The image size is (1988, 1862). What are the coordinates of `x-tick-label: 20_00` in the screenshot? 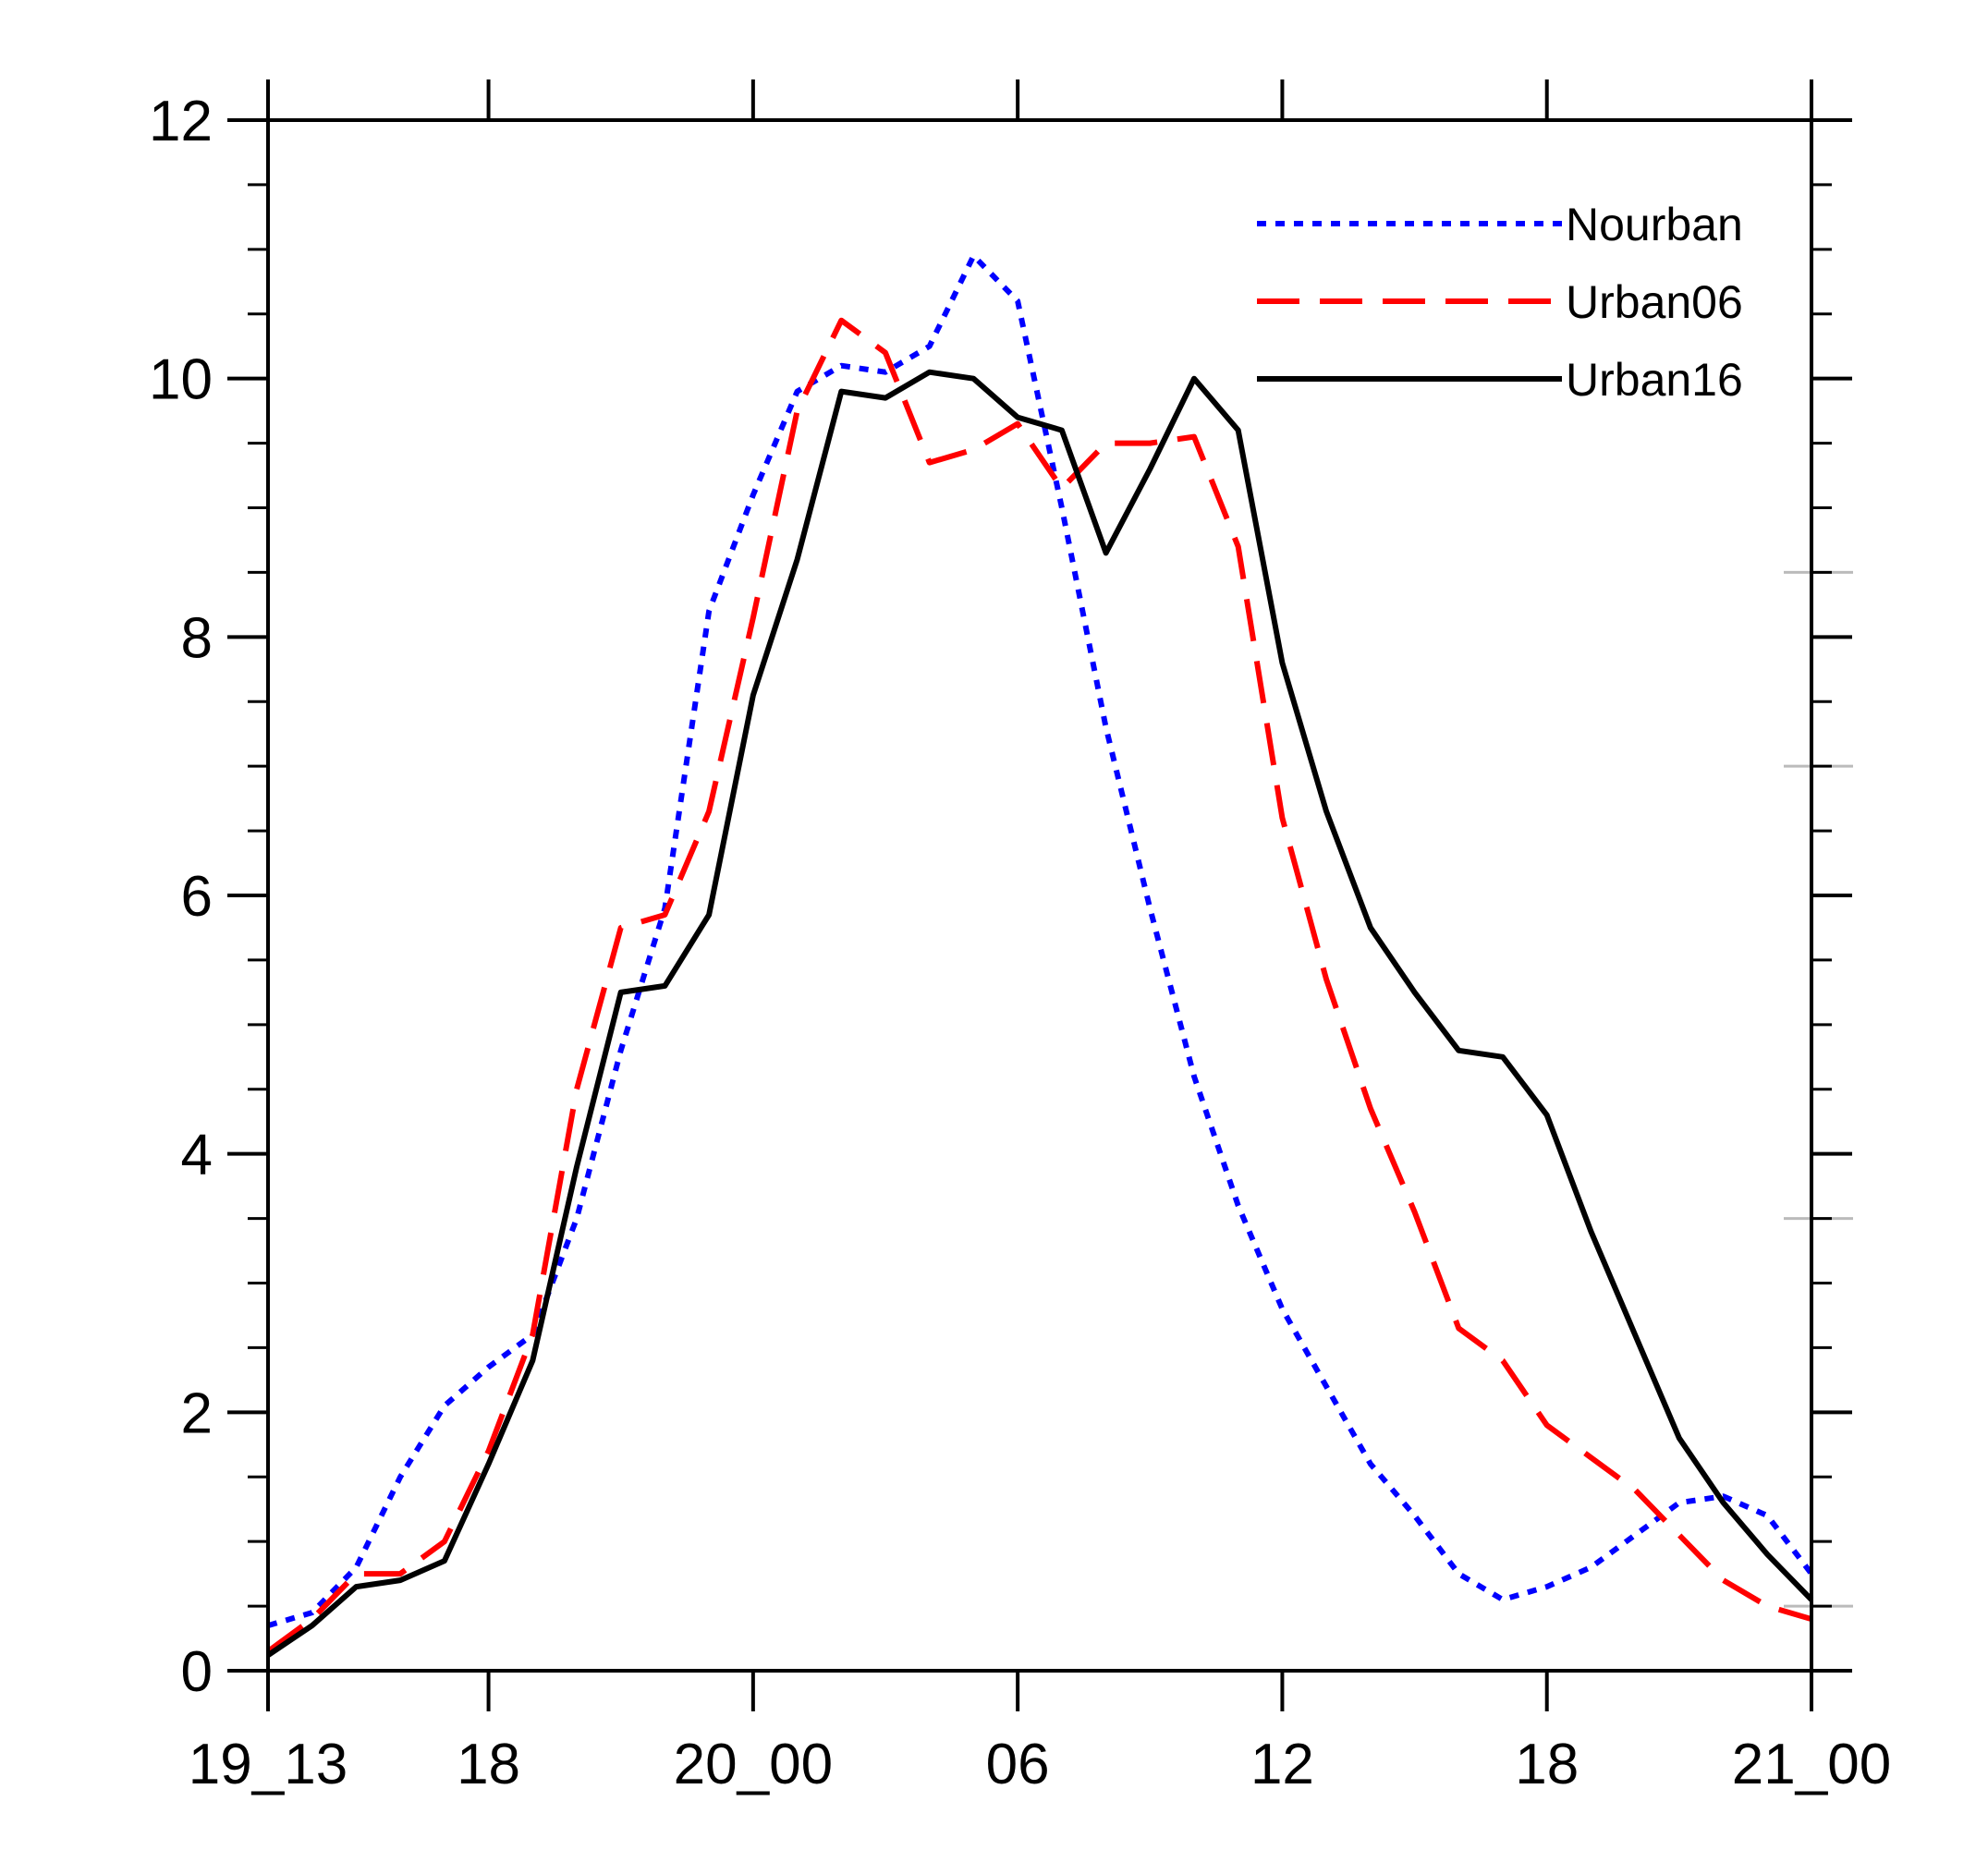 It's located at (753, 1764).